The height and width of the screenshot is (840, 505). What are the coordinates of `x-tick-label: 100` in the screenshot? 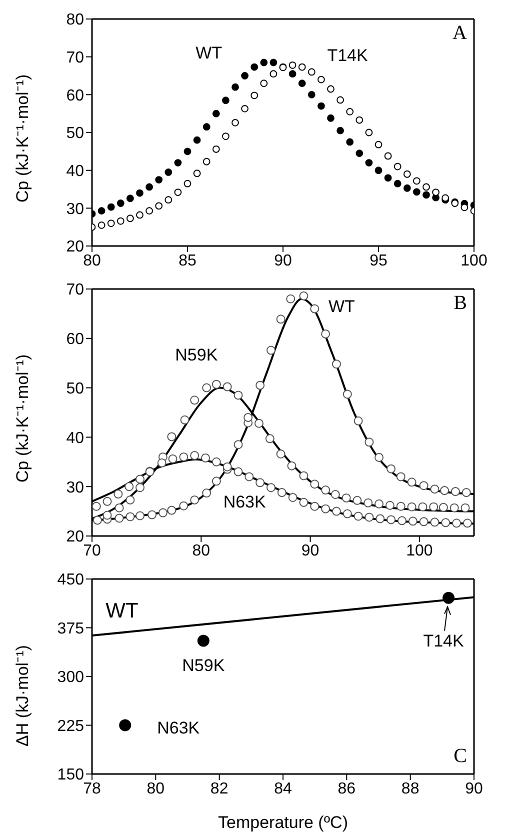 It's located at (474, 261).